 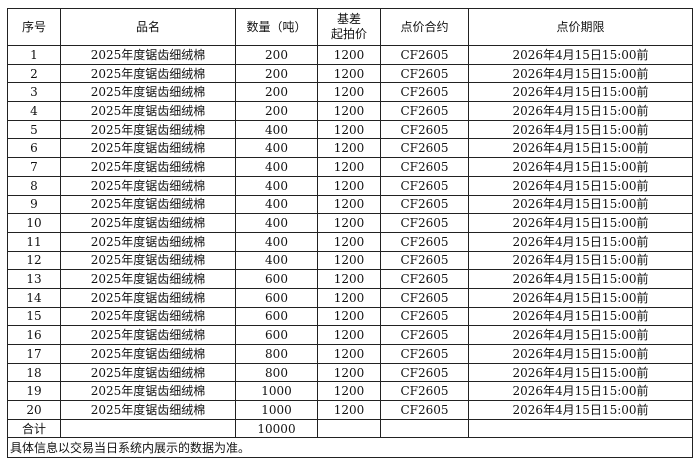 What do you see at coordinates (34, 73) in the screenshot?
I see `cell-index: 2` at bounding box center [34, 73].